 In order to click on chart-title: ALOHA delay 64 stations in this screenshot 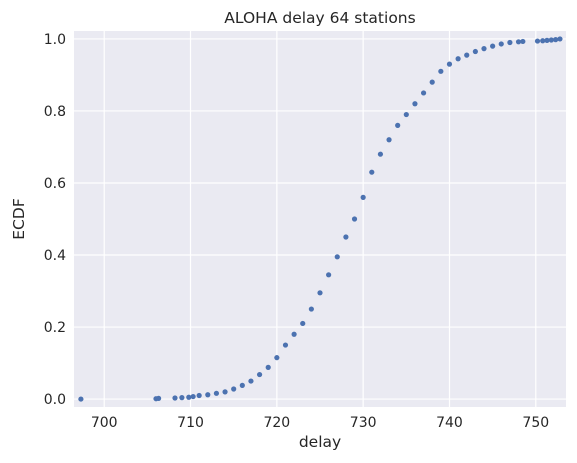, I will do `click(319, 18)`.